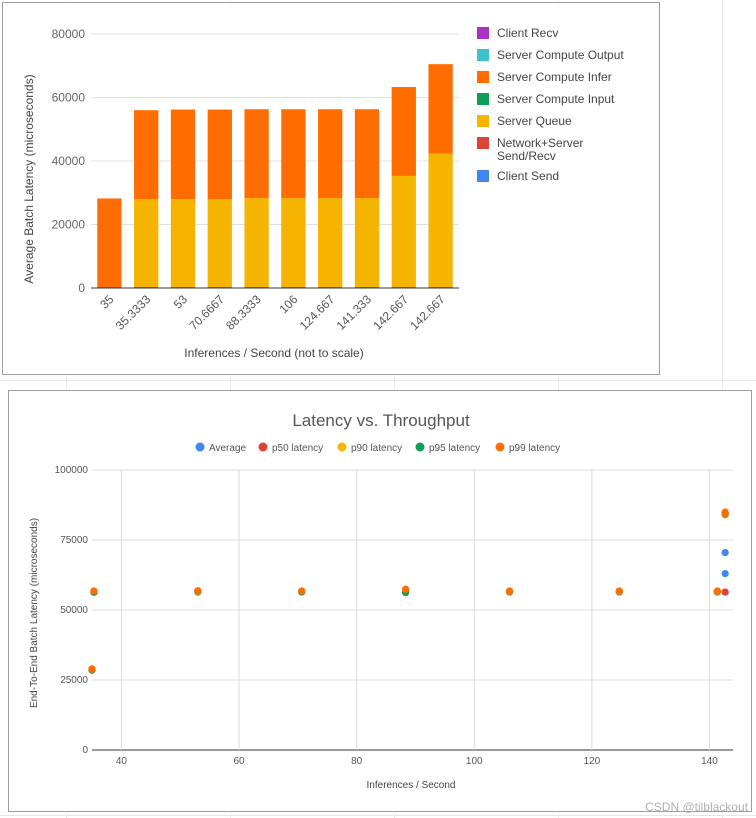  I want to click on legend-label: Server Queue, so click(534, 121).